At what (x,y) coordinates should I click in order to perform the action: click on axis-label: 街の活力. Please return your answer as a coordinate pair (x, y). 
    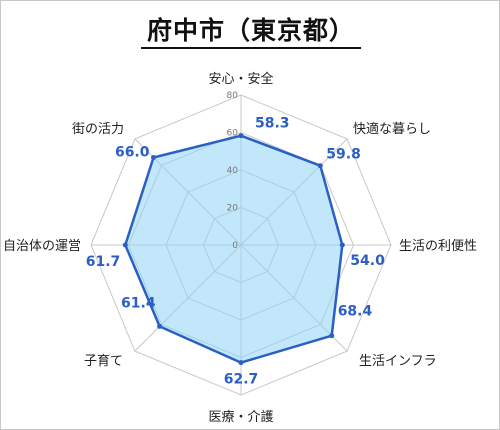
    Looking at the image, I should click on (98, 129).